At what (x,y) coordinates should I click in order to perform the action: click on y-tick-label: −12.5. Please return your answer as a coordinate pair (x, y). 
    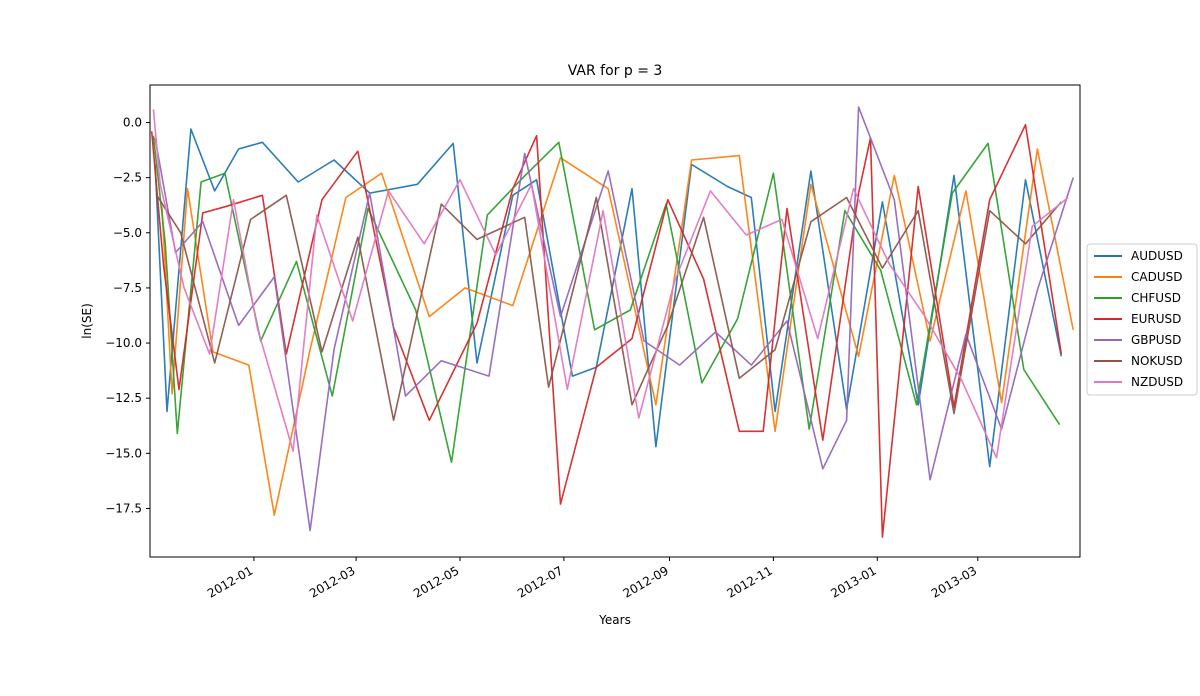
    Looking at the image, I should click on (123, 398).